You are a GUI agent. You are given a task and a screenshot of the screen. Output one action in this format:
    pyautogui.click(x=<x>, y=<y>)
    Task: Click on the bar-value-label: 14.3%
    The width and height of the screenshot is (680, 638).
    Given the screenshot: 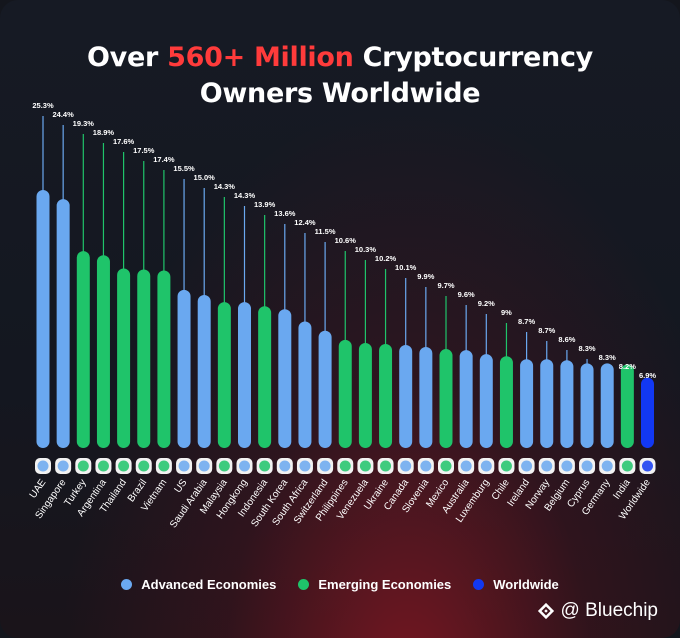 What is the action you would take?
    pyautogui.click(x=245, y=195)
    